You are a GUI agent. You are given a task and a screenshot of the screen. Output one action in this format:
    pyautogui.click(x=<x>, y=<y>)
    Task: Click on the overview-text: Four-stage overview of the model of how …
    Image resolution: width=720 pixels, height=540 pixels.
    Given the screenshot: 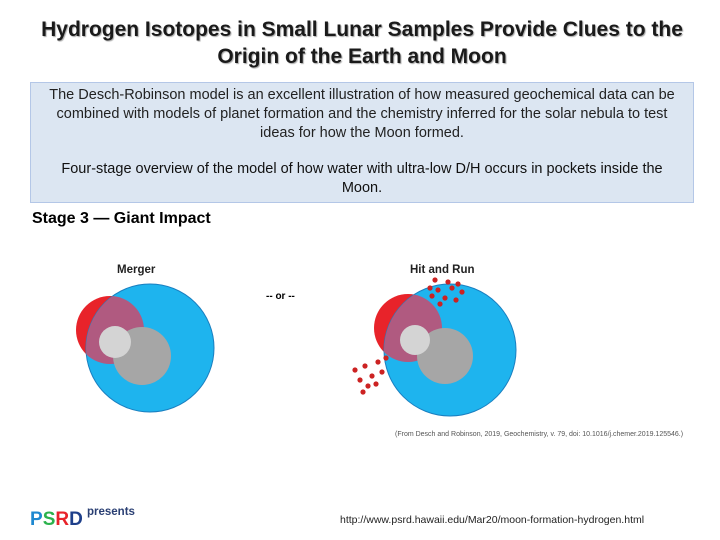 What is the action you would take?
    pyautogui.click(x=362, y=178)
    